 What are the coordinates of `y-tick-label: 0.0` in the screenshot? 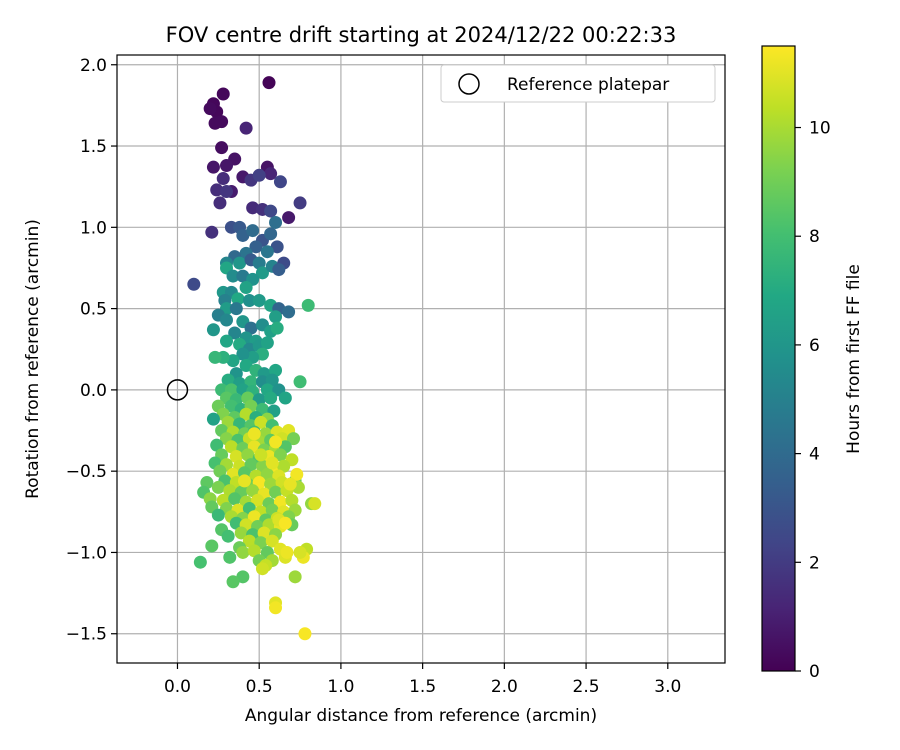 It's located at (93, 391).